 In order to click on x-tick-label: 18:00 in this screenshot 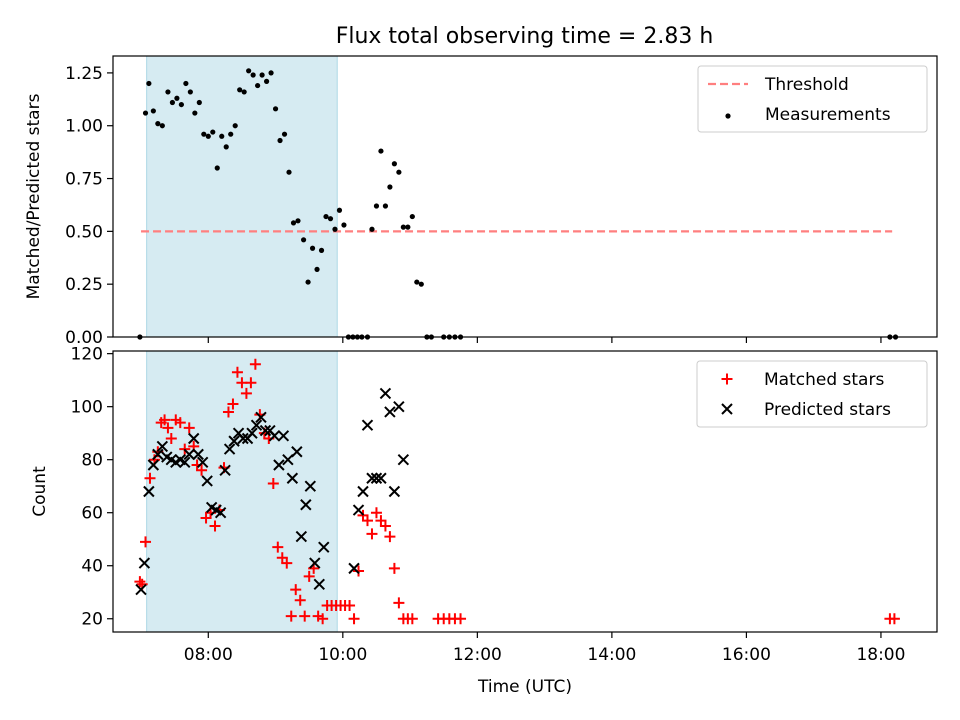, I will do `click(880, 655)`.